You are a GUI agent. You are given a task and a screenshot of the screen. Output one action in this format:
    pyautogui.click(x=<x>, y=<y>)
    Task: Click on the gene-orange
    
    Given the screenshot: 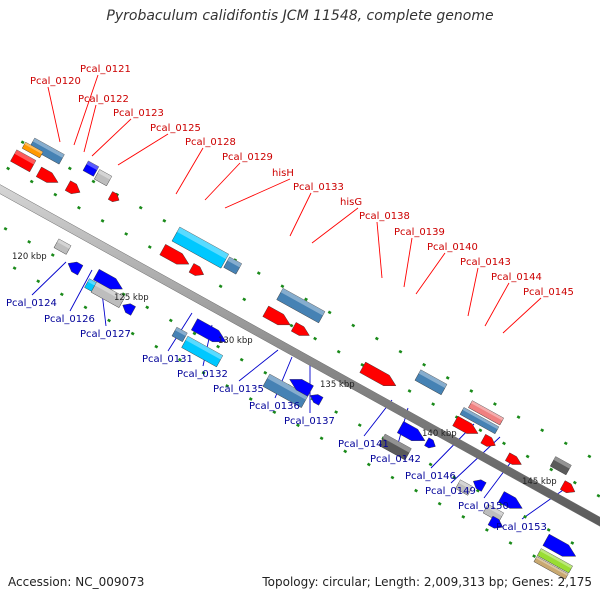 What is the action you would take?
    pyautogui.click(x=32, y=150)
    